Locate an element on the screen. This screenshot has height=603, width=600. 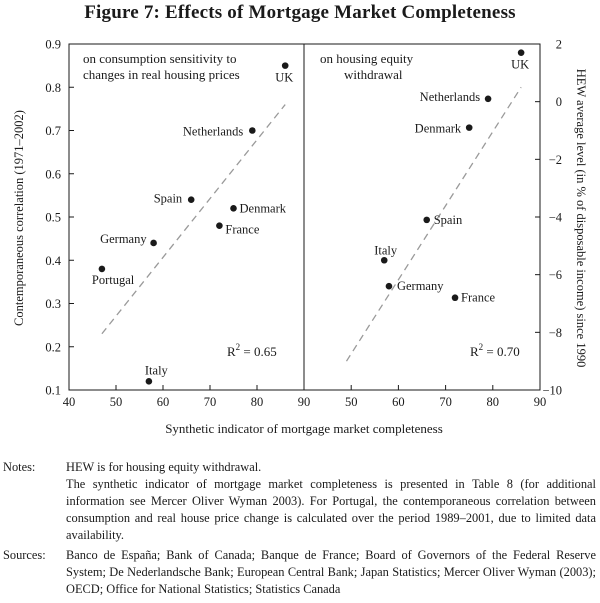
panel-annotation: withdrawal is located at coordinates (373, 74).